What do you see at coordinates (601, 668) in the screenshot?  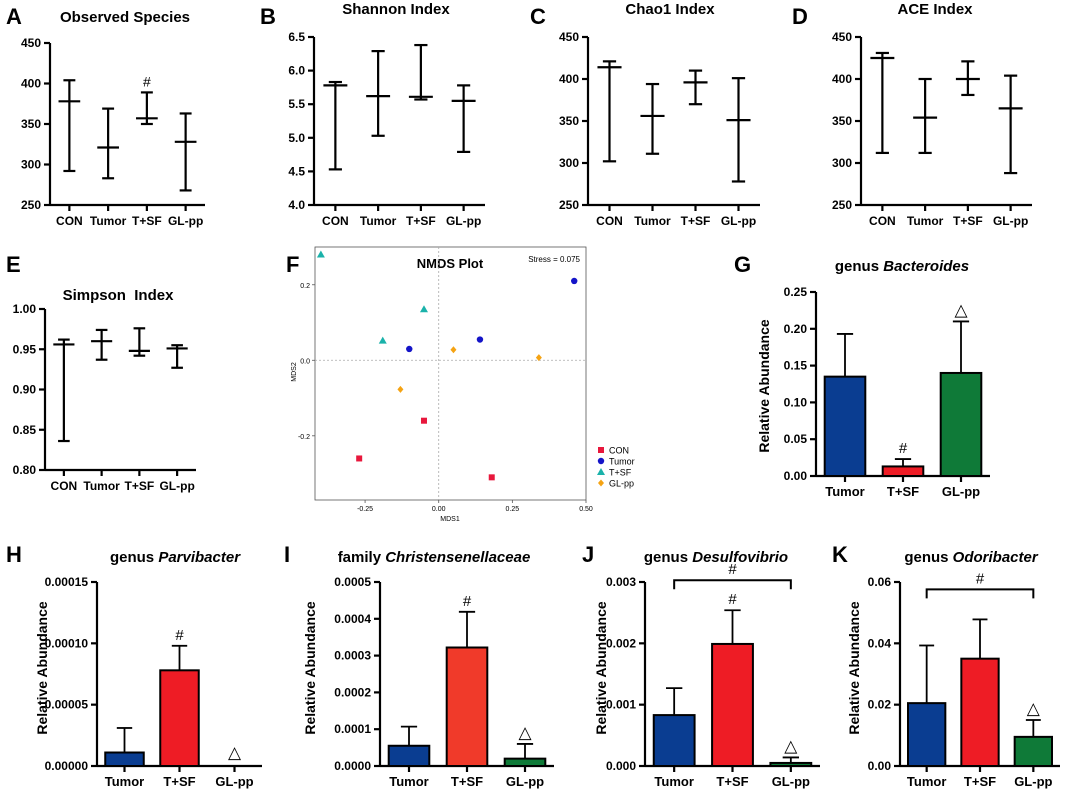 I see `ylabel-j: Relative Abundance` at bounding box center [601, 668].